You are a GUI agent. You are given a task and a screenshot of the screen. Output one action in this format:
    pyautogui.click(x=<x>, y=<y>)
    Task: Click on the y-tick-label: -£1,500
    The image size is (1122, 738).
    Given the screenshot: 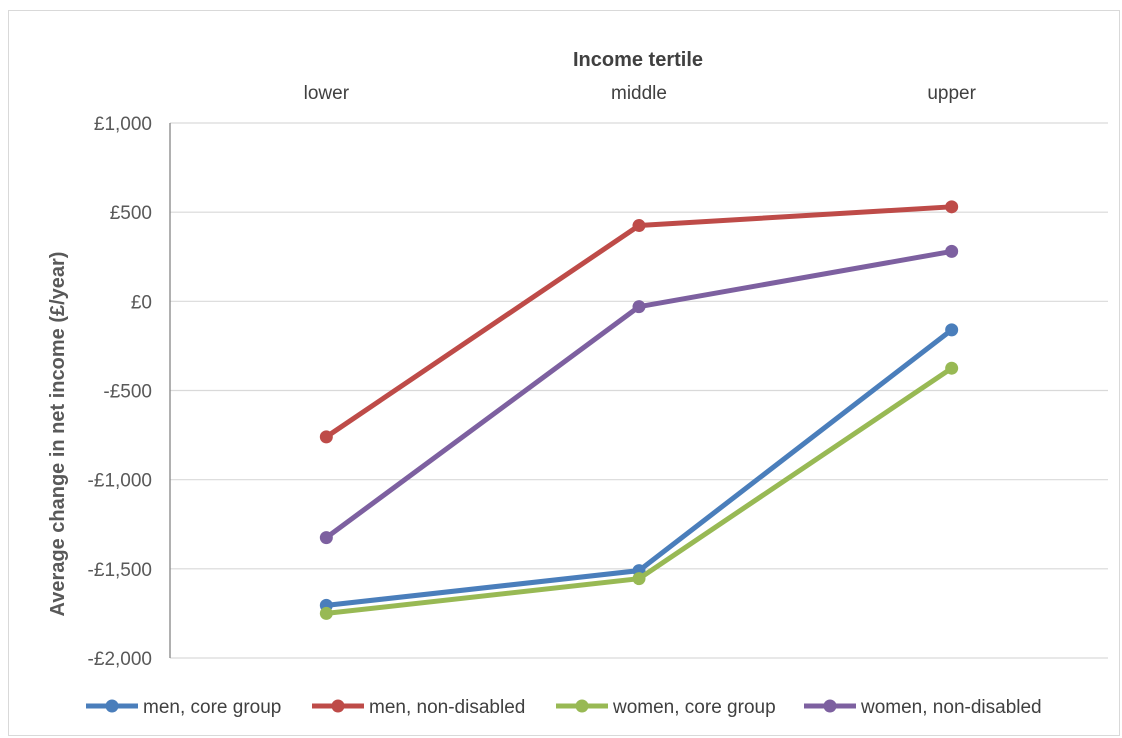 What is the action you would take?
    pyautogui.click(x=120, y=570)
    